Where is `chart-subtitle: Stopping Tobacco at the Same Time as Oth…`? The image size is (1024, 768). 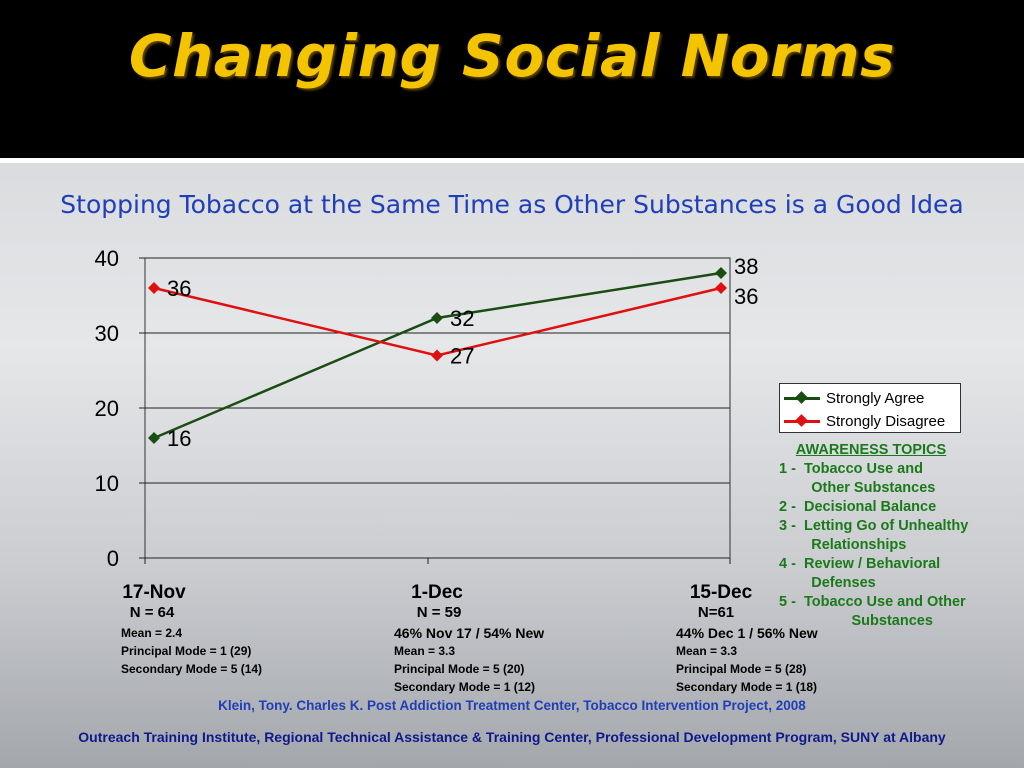
chart-subtitle: Stopping Tobacco at the Same Time as Oth… is located at coordinates (512, 204).